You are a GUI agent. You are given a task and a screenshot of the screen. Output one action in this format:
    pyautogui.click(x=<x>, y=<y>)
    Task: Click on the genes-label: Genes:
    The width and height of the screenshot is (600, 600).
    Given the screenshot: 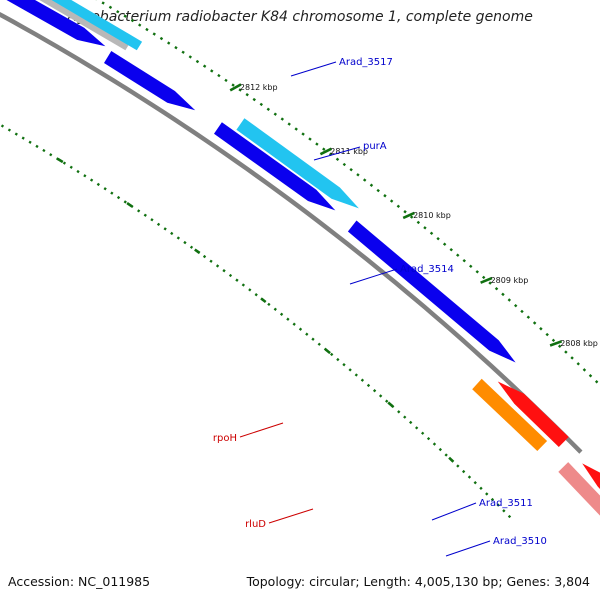 What is the action you would take?
    pyautogui.click(x=528, y=581)
    